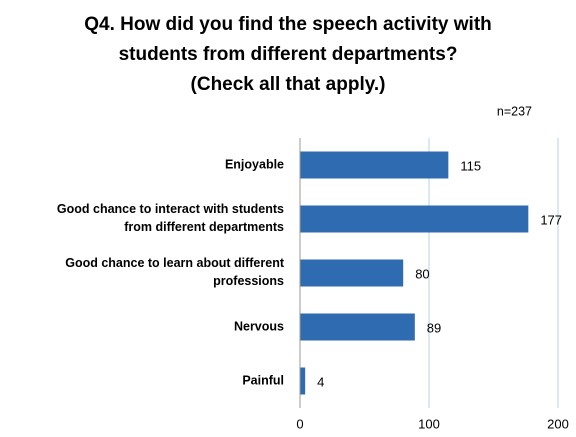 The height and width of the screenshot is (437, 576). Describe the element at coordinates (470, 165) in the screenshot. I see `value-label: 115` at that location.